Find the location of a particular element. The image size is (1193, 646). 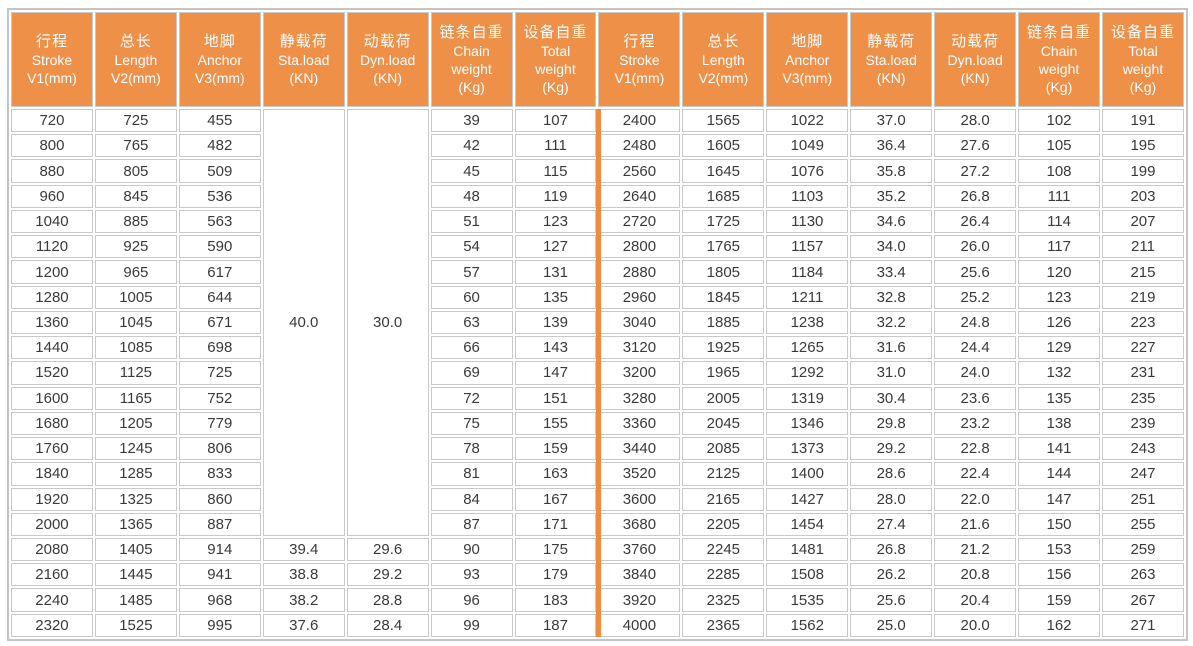

cell-right-static-load: 28.6 is located at coordinates (891, 474).